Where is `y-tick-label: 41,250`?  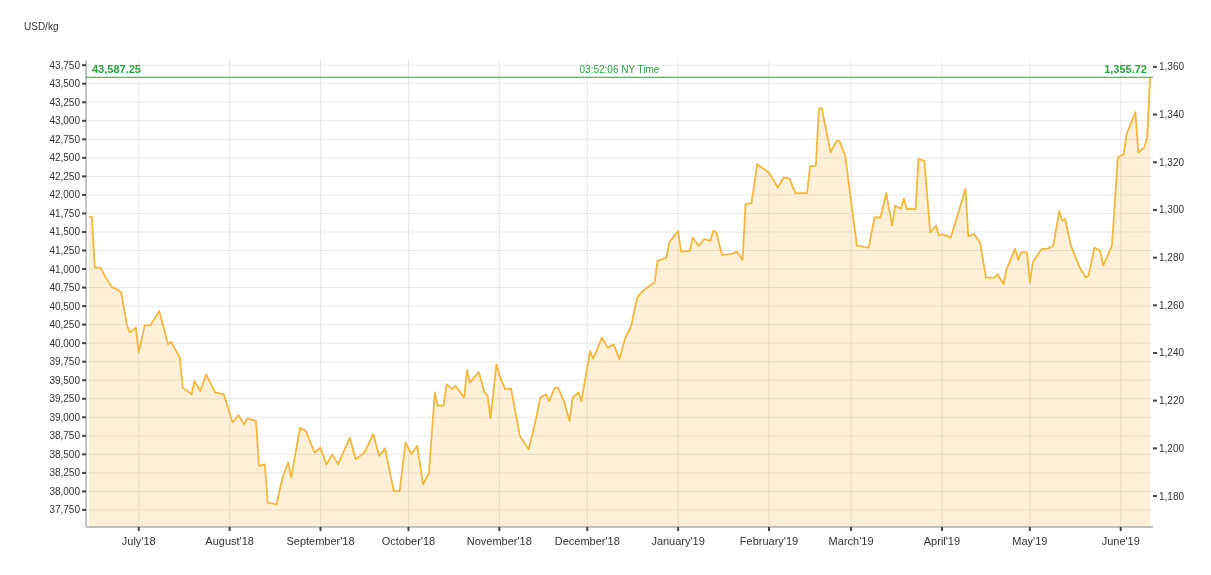
y-tick-label: 41,250 is located at coordinates (65, 251).